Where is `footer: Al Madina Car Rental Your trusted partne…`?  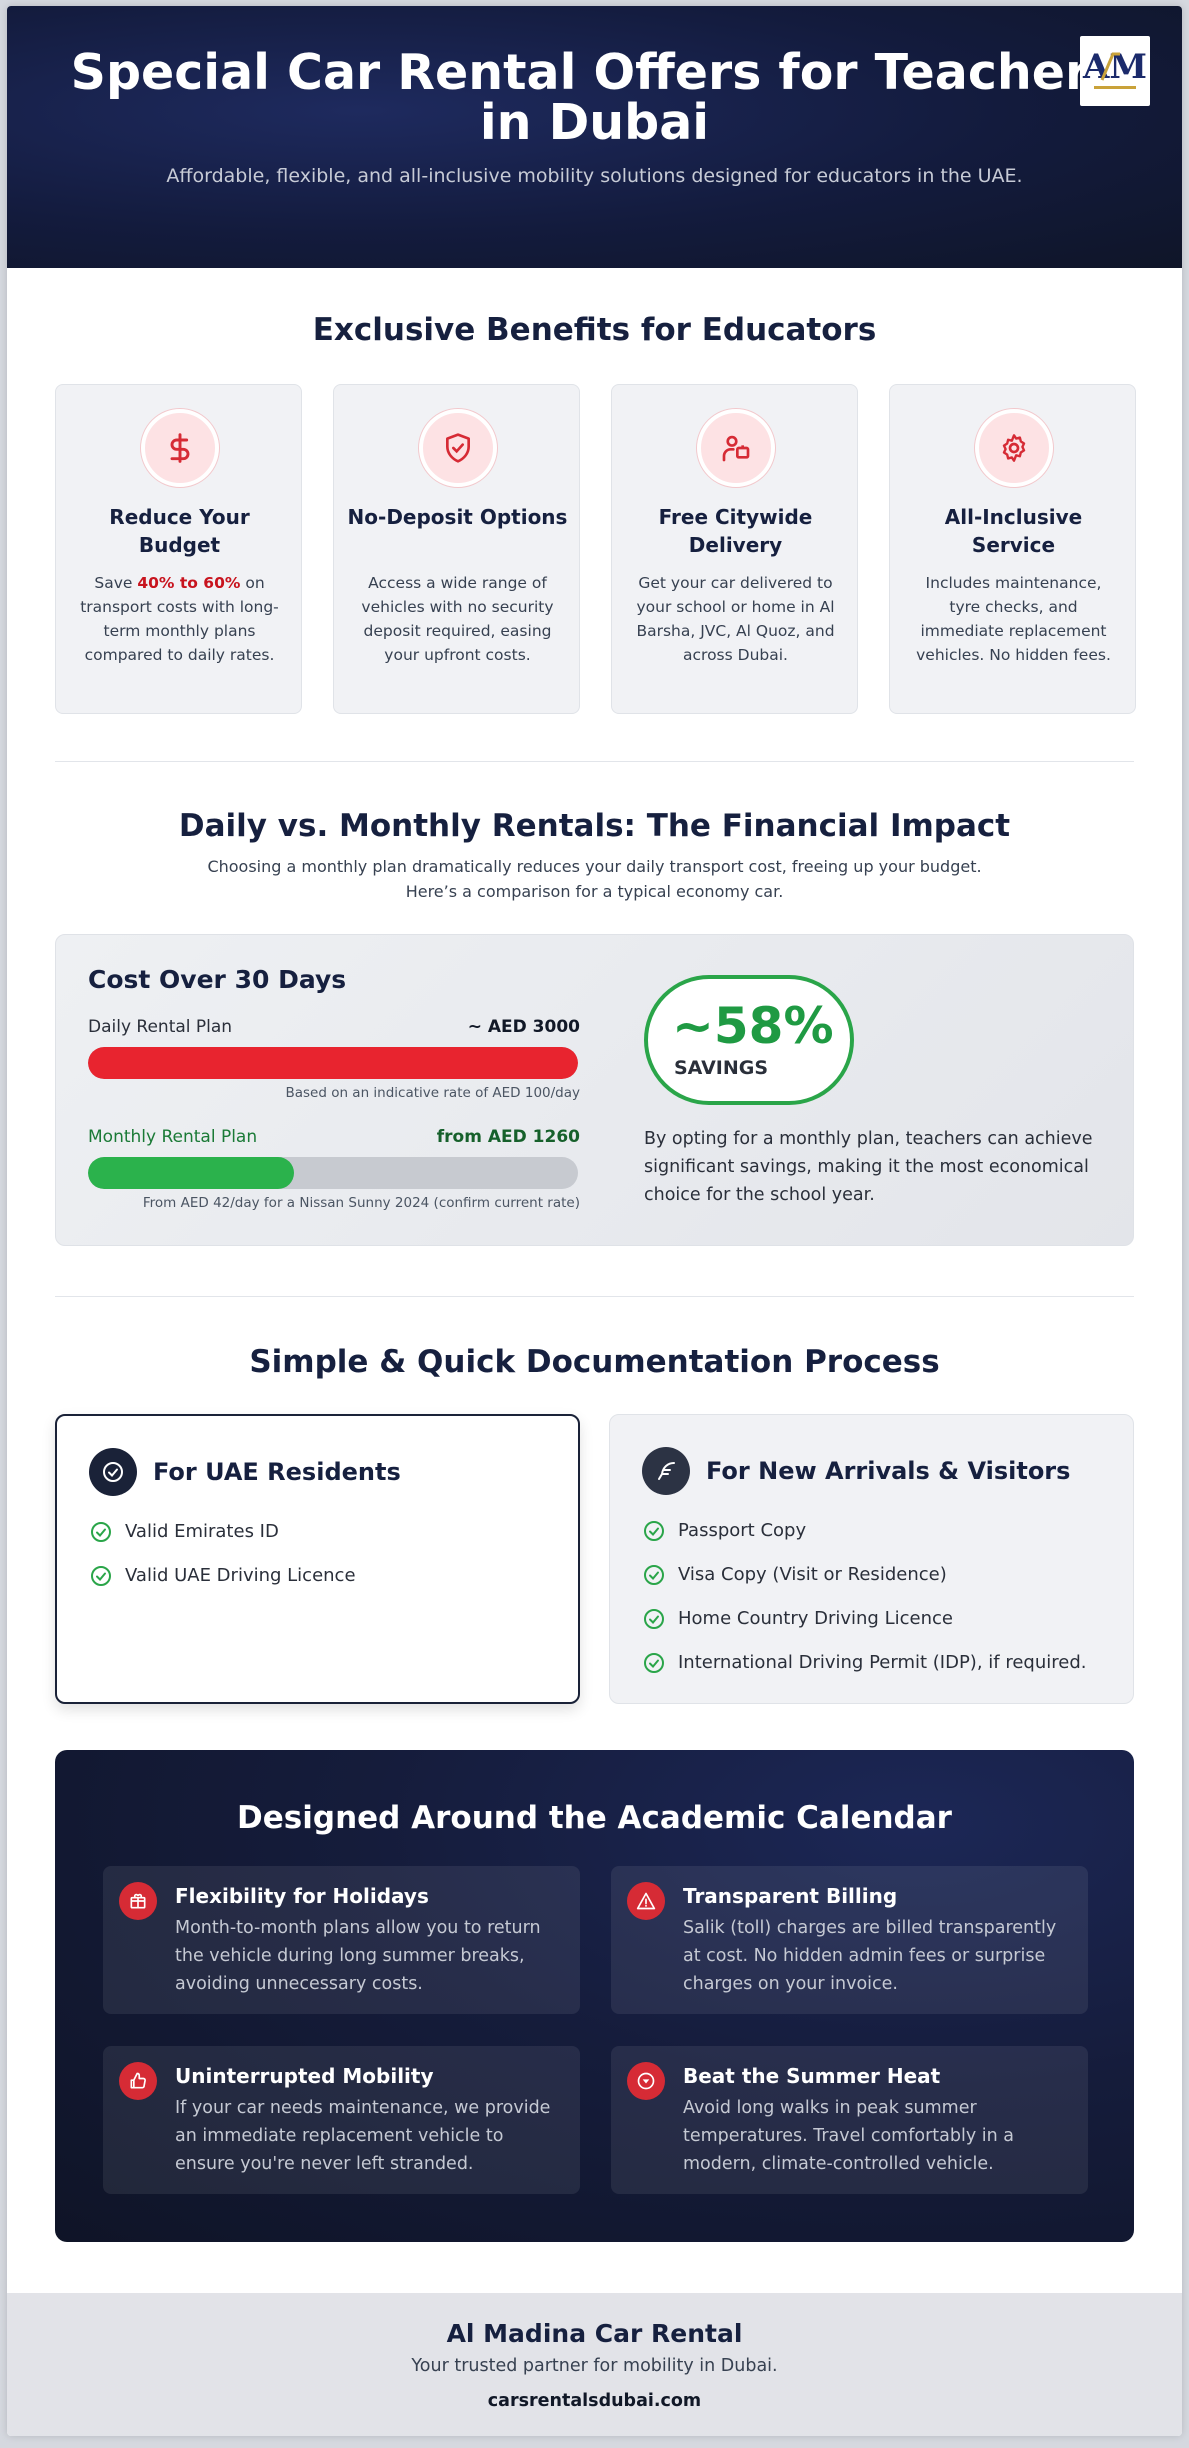
footer: Al Madina Car Rental Your trusted partne… is located at coordinates (594, 2364).